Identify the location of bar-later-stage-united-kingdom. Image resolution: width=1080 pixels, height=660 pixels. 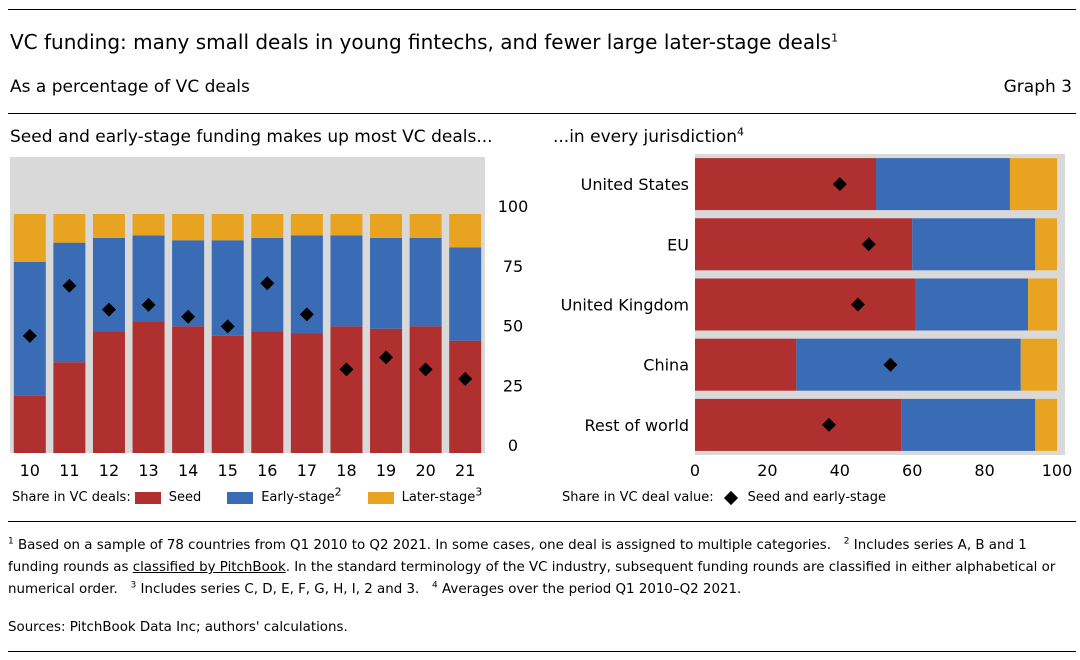
(1042, 304).